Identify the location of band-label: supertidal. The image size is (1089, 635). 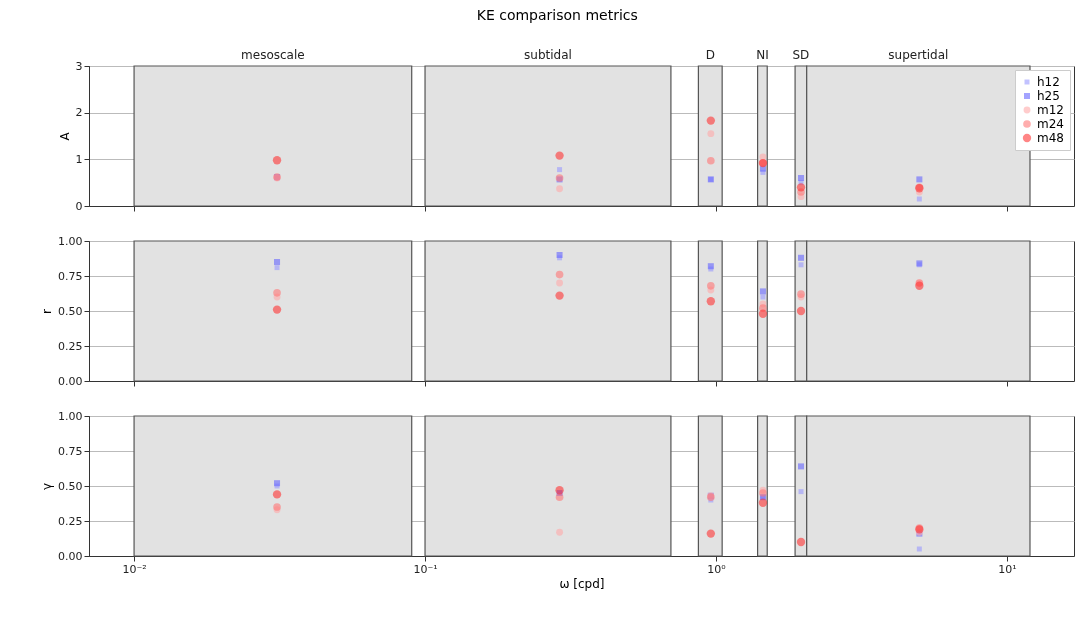
(918, 55).